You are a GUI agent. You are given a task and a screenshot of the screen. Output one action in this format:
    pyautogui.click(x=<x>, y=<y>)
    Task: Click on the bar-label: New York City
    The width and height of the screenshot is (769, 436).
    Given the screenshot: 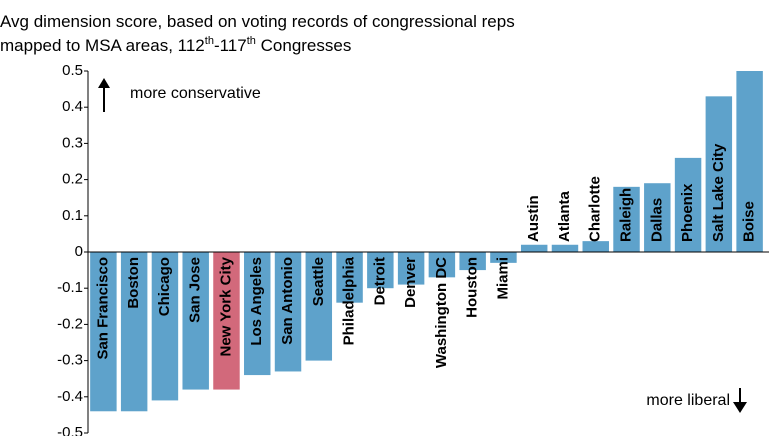 What is the action you would take?
    pyautogui.click(x=225, y=306)
    